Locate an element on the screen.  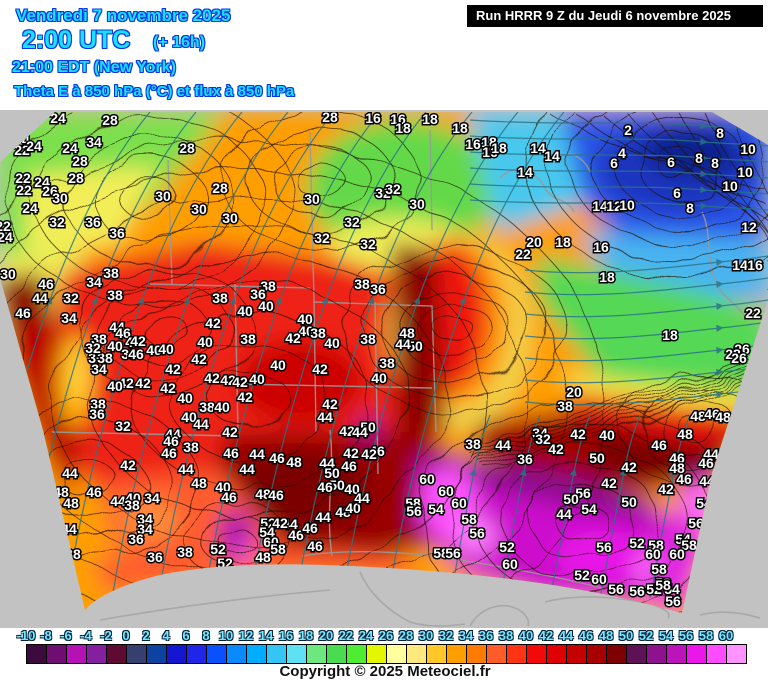
scale-tick-label: 38 is located at coordinates (506, 635).